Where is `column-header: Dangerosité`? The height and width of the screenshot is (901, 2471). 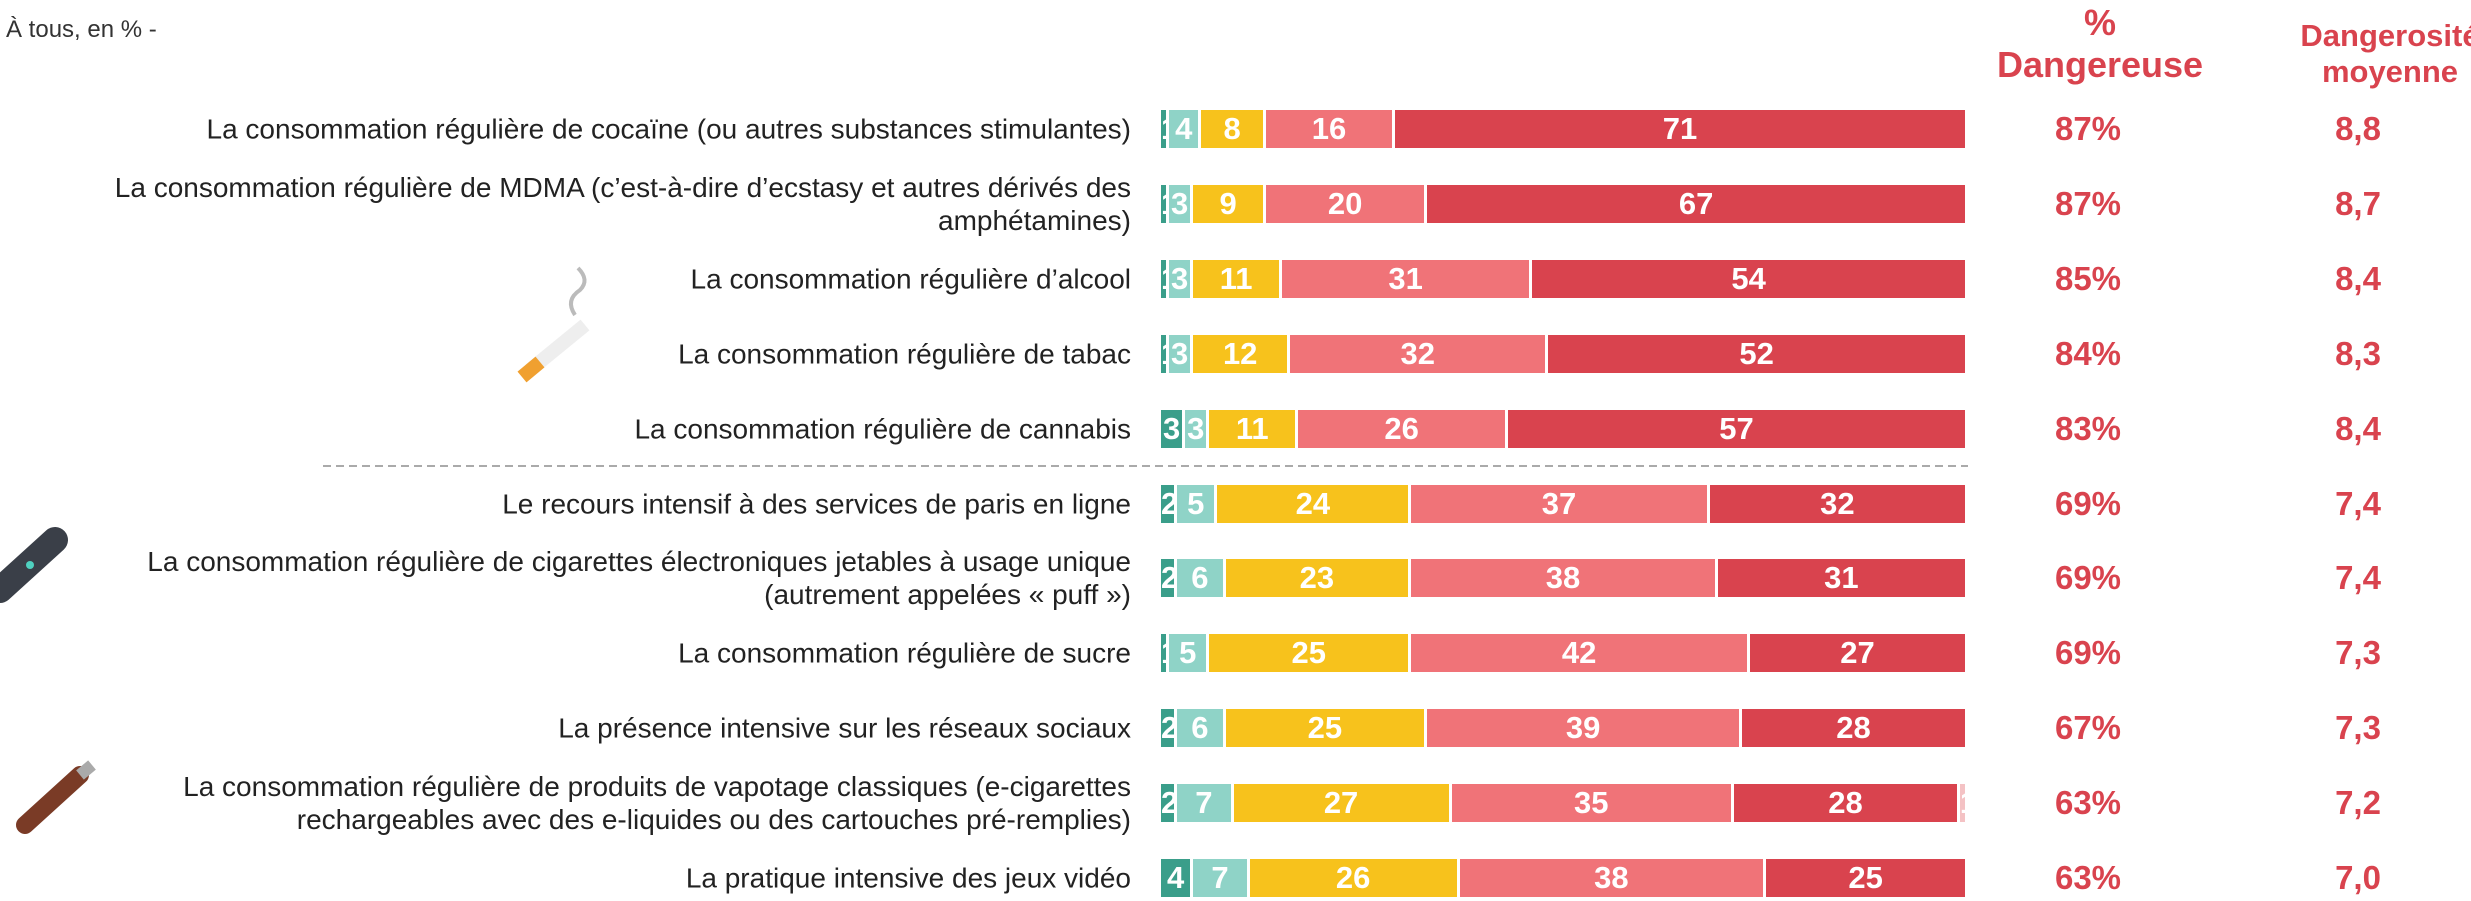
column-header: Dangerosité is located at coordinates (2385, 35).